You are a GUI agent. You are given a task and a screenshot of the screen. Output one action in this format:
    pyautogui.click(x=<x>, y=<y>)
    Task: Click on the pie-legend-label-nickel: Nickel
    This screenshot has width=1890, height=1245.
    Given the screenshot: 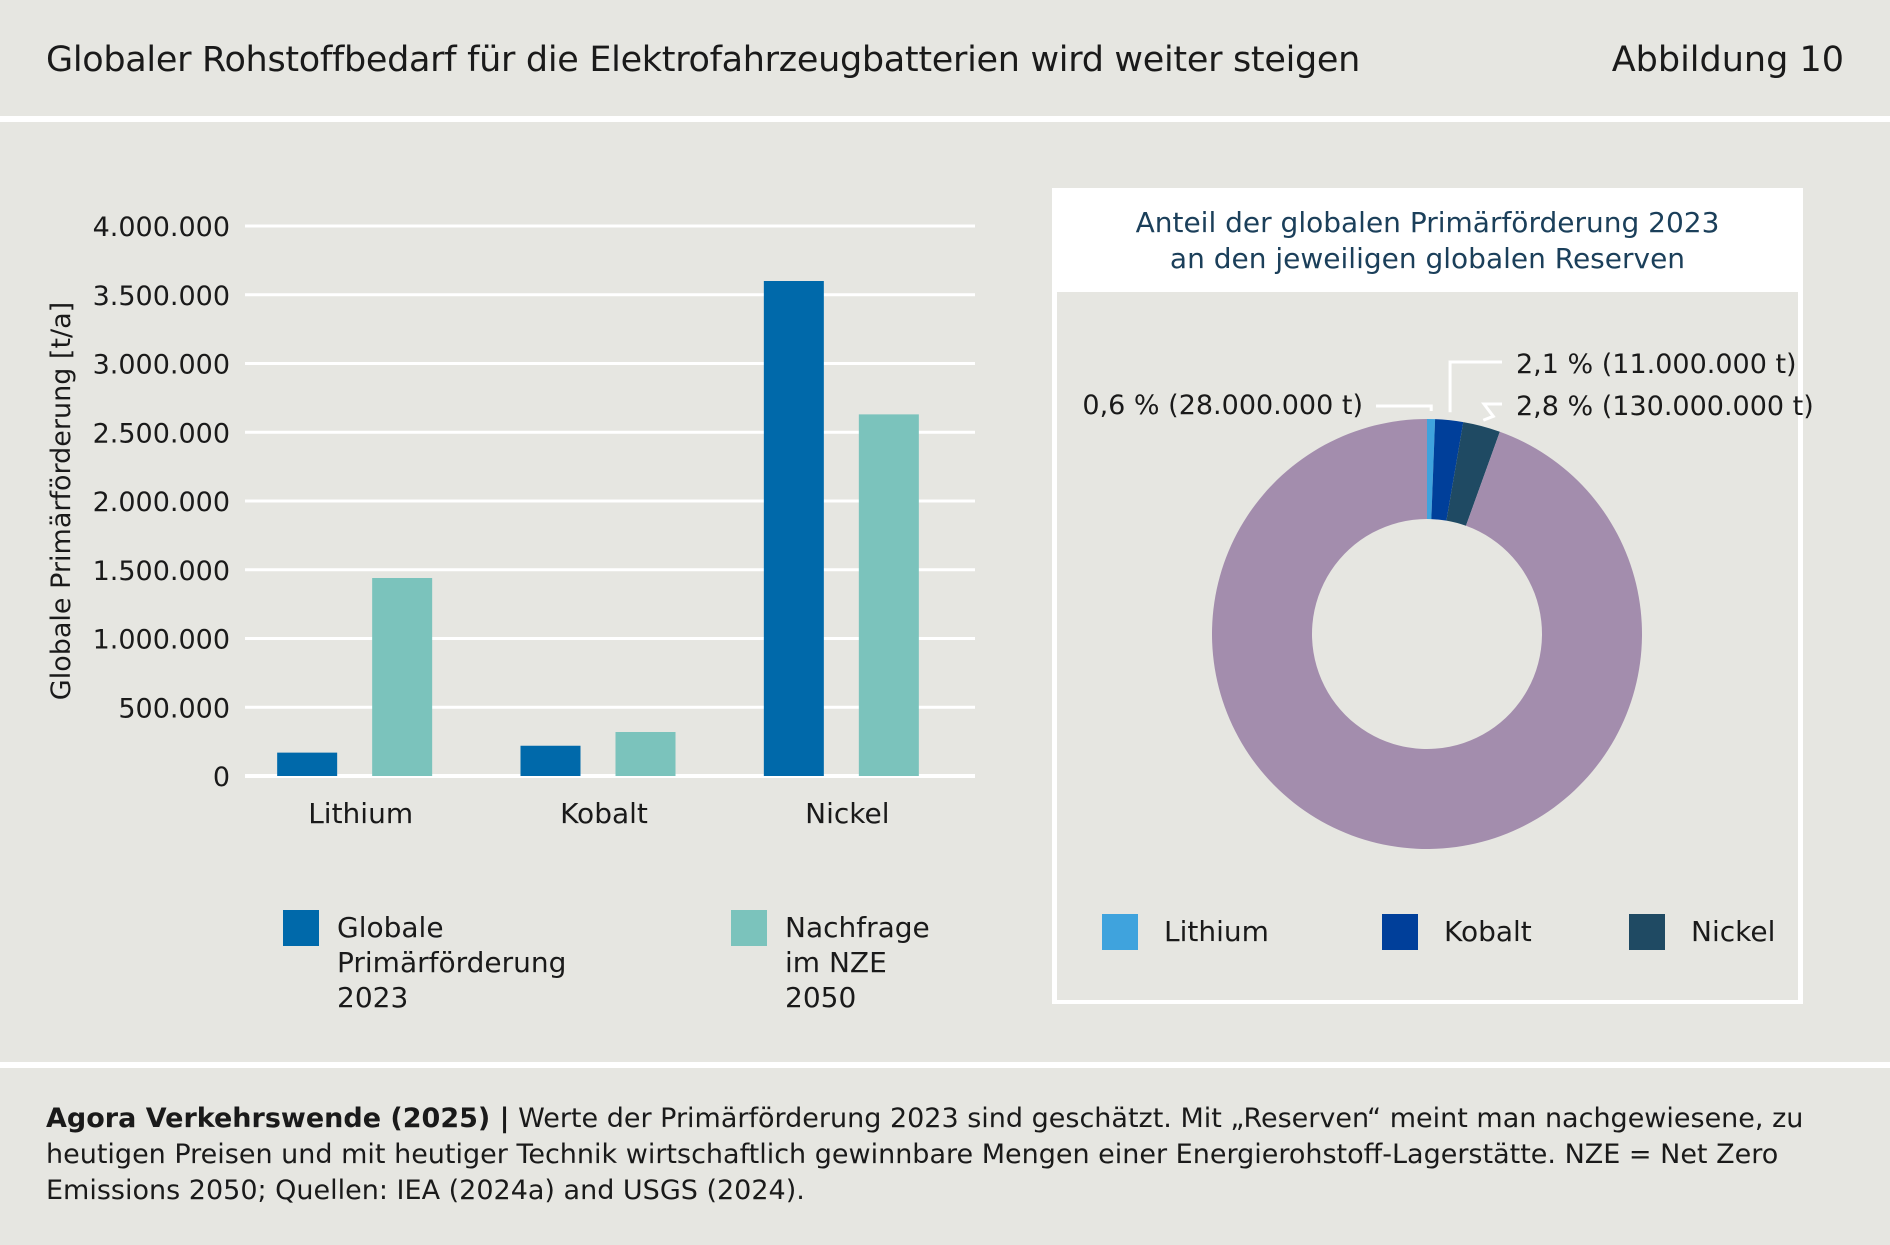 What is the action you would take?
    pyautogui.click(x=1733, y=931)
    